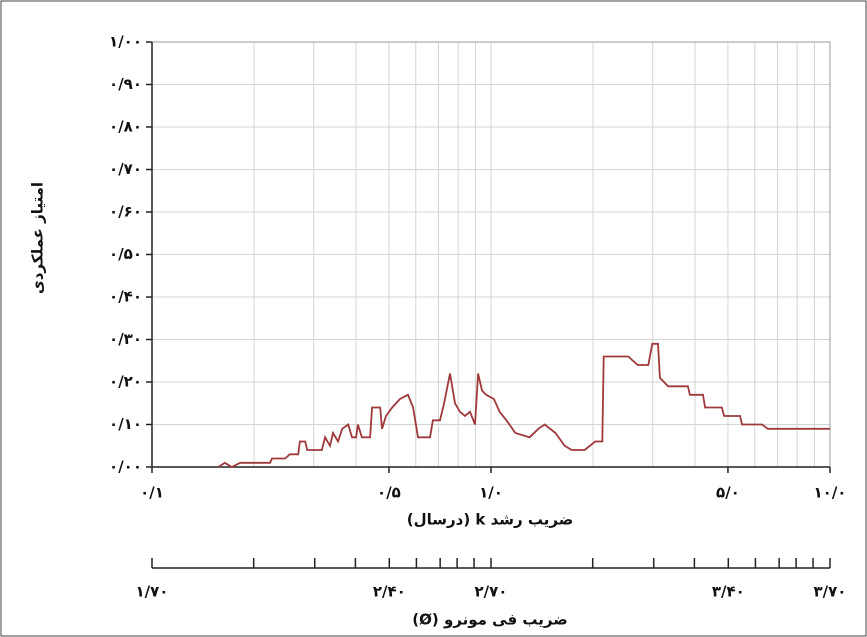 The height and width of the screenshot is (637, 867). Describe the element at coordinates (830, 493) in the screenshot. I see `x-tick-label: ۱۰/۰` at that location.